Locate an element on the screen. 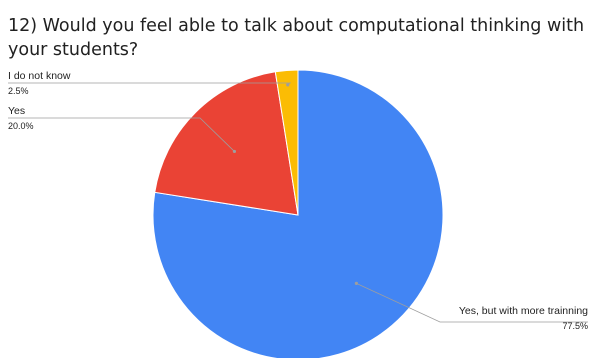 The image size is (611, 358). slice-percent-0: 77.5% is located at coordinates (575, 326).